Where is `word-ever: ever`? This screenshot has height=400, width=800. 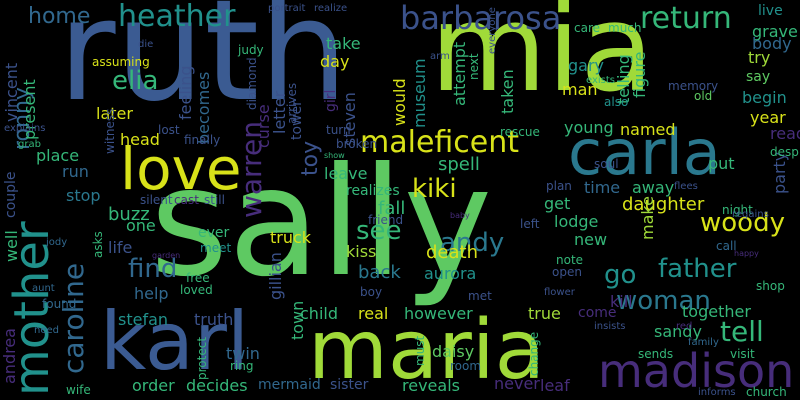
word-ever: ever is located at coordinates (214, 233).